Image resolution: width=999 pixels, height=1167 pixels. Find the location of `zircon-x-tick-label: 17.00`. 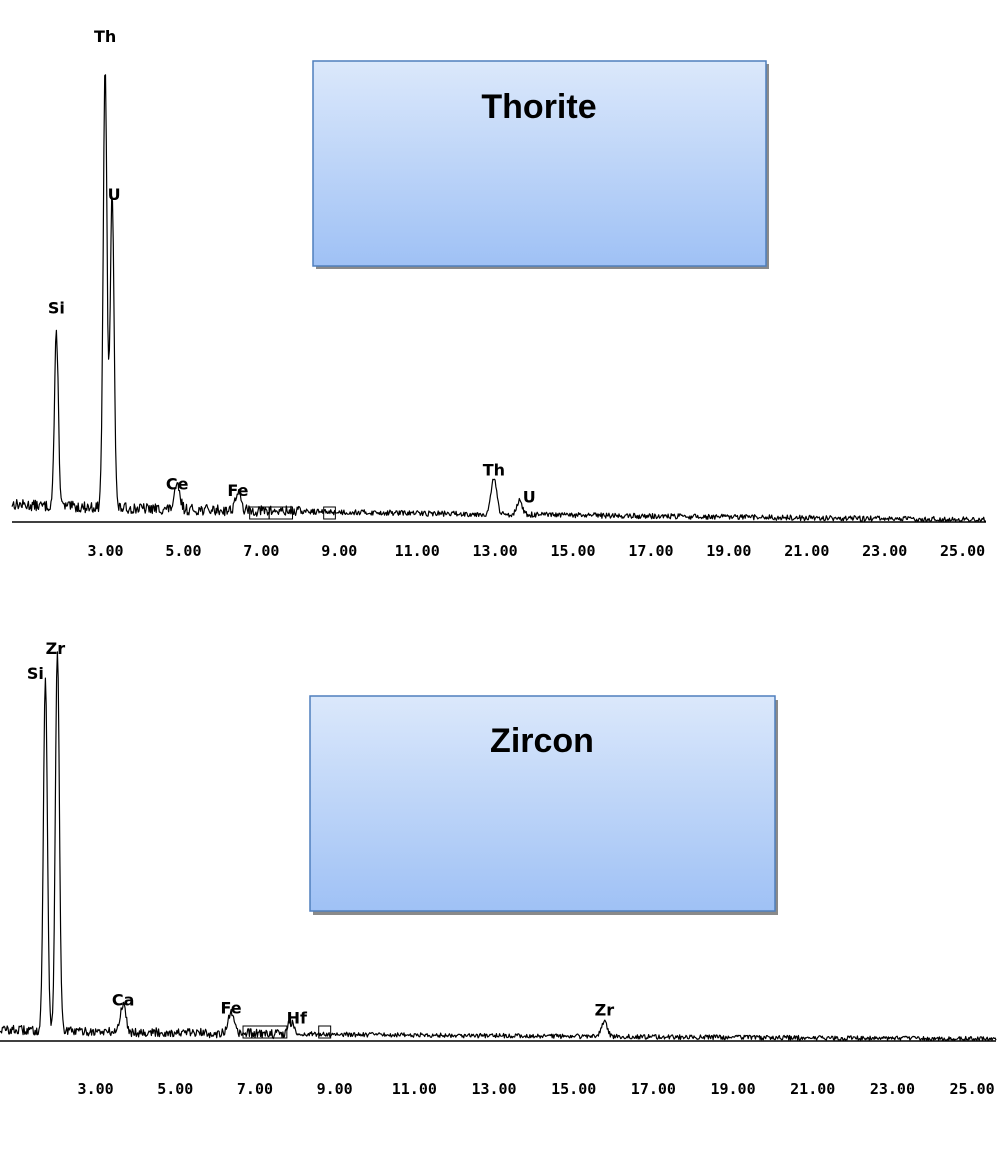

zircon-x-tick-label: 17.00 is located at coordinates (653, 1089).